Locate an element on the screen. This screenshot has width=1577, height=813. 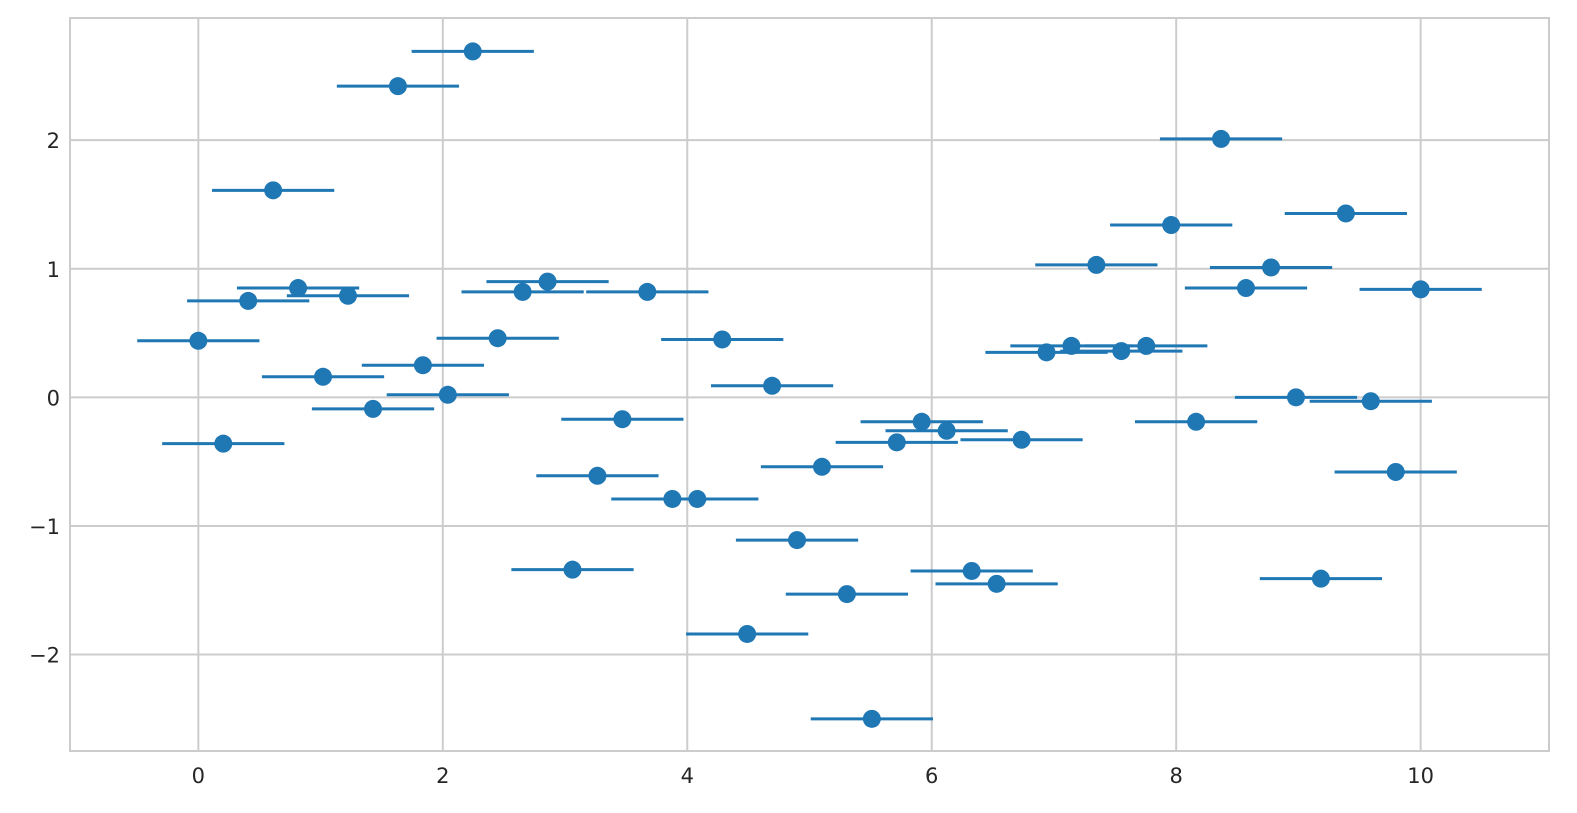
y-axis-ticks: −2 −1 0 1 2 is located at coordinates (44, 398).